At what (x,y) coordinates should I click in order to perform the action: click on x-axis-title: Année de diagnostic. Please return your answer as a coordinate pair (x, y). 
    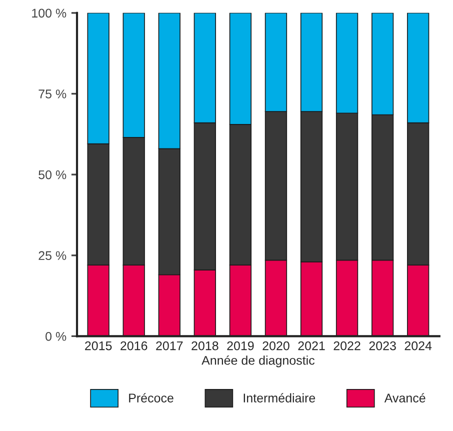
    Looking at the image, I should click on (258, 361).